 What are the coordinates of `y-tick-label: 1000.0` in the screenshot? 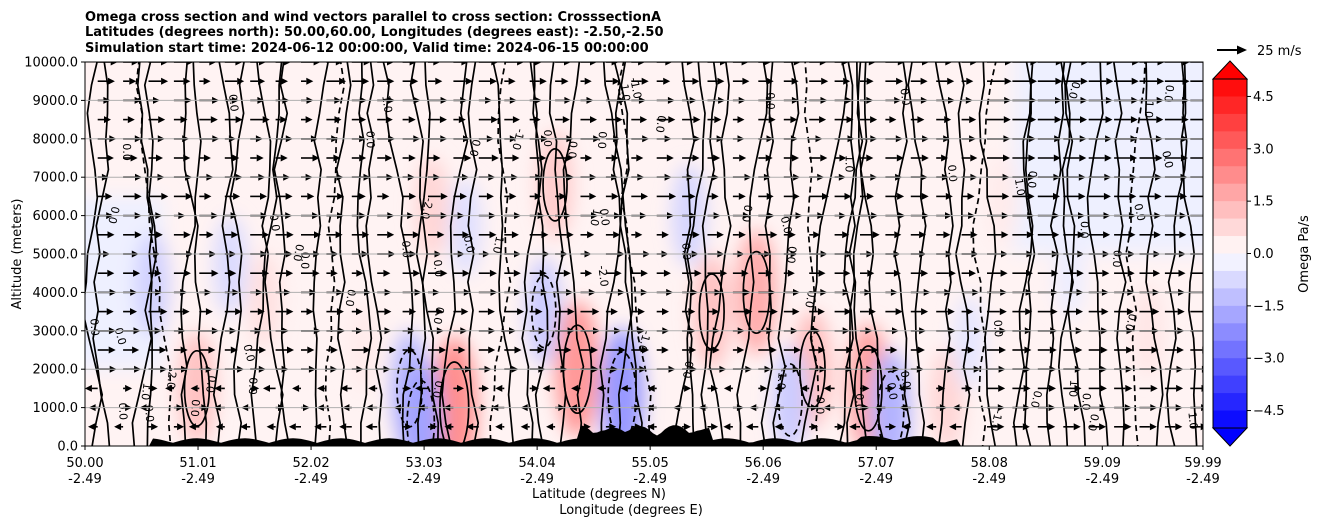 It's located at (56, 408).